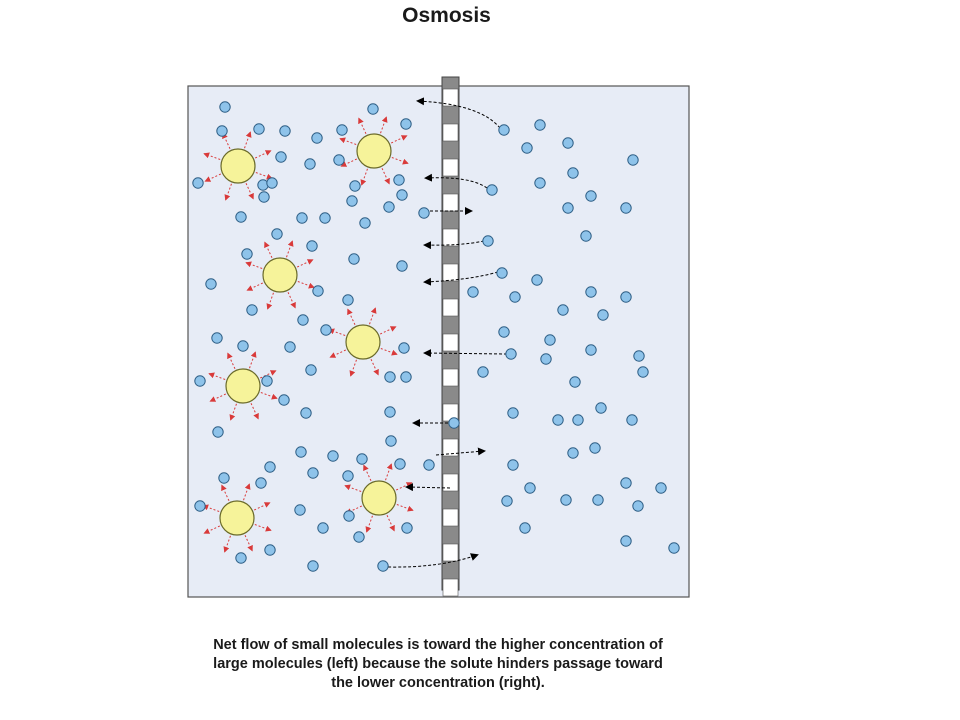 This screenshot has height=720, width=960. What do you see at coordinates (308, 334) in the screenshot?
I see `solvation-arrows` at bounding box center [308, 334].